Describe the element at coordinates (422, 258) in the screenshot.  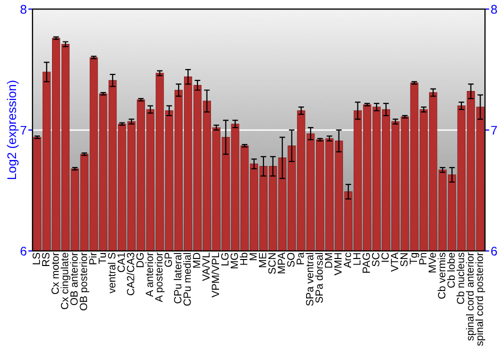
I see `x-tick-label: Pn` at that location.